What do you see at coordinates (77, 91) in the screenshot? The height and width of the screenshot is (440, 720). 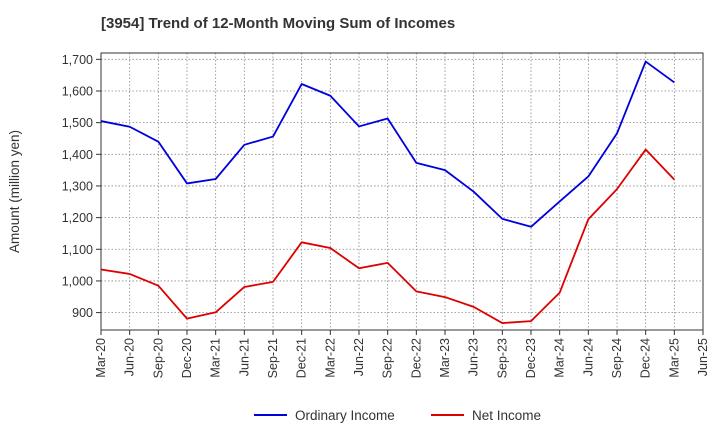 I see `y-tick-label: 1,600` at bounding box center [77, 91].